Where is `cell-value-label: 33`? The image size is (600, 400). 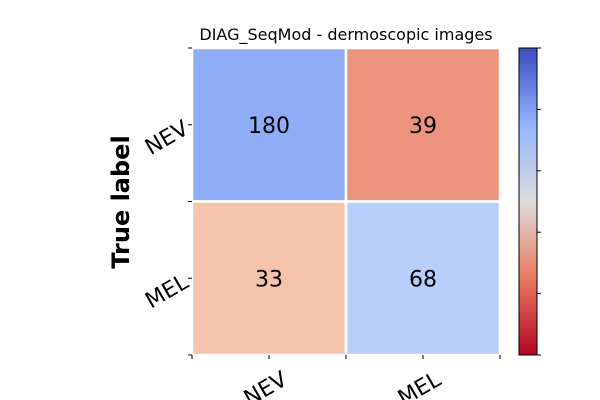
cell-value-label: 33 is located at coordinates (269, 279).